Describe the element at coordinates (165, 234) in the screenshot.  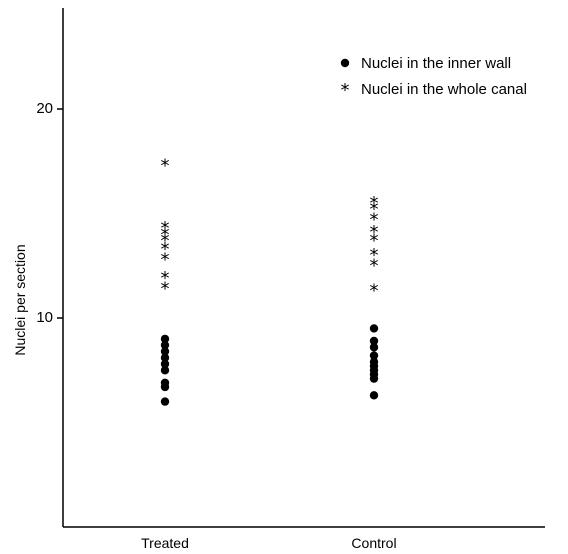
I see `point-whole-canal-treated-2: *` at that location.